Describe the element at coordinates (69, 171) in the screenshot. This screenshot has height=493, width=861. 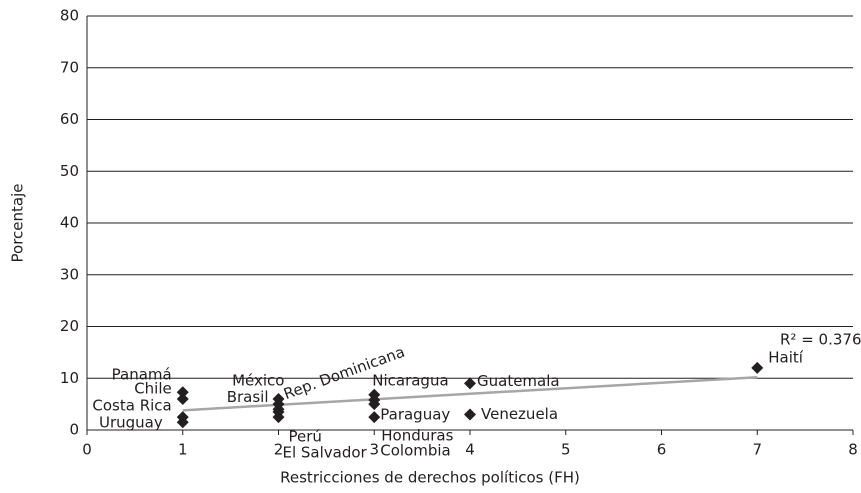
I see `y-tick-label: 50` at that location.